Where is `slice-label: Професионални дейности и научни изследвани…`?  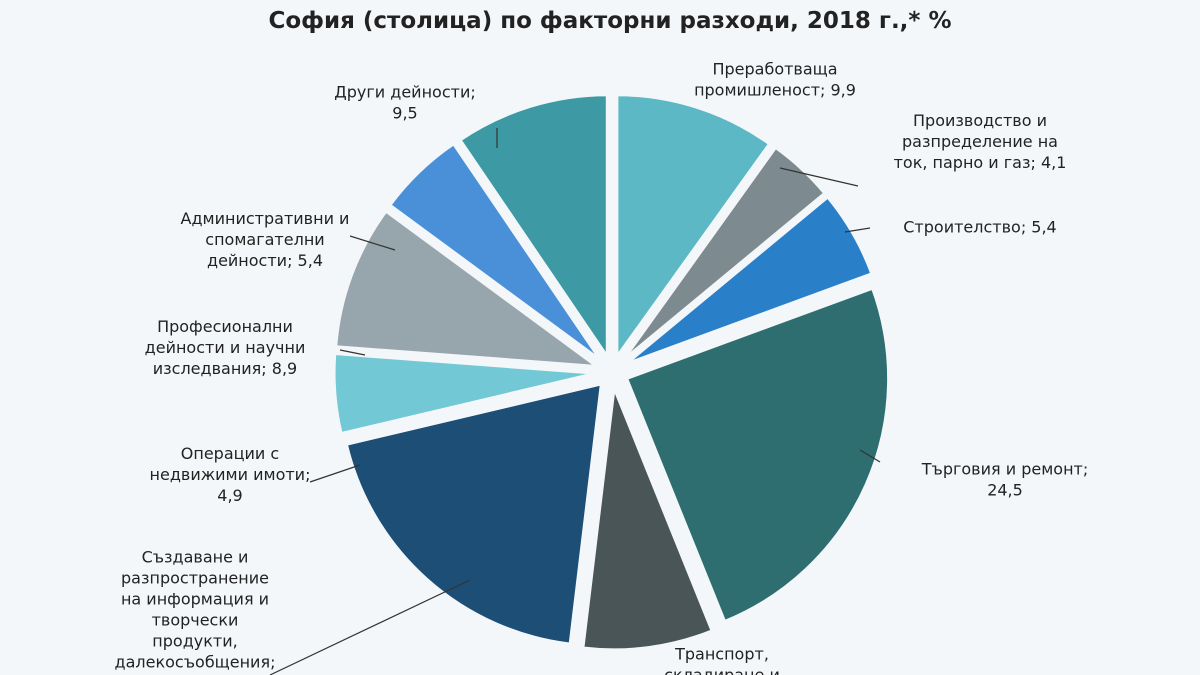 slice-label: Професионални дейности и научни изследвани… is located at coordinates (225, 347).